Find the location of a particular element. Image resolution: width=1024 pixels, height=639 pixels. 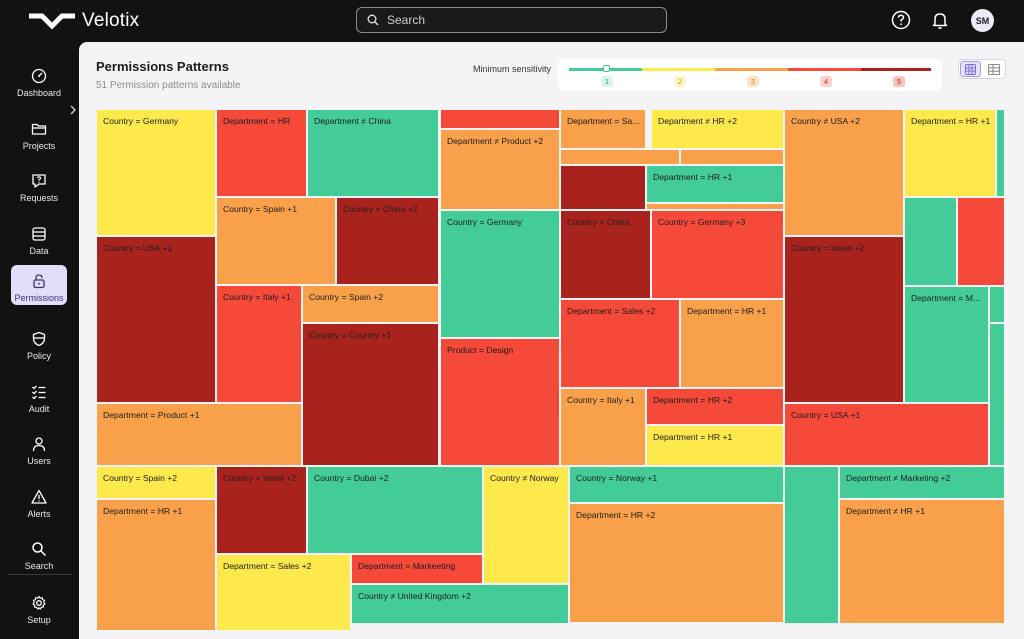

list-view-button is located at coordinates (993, 69).